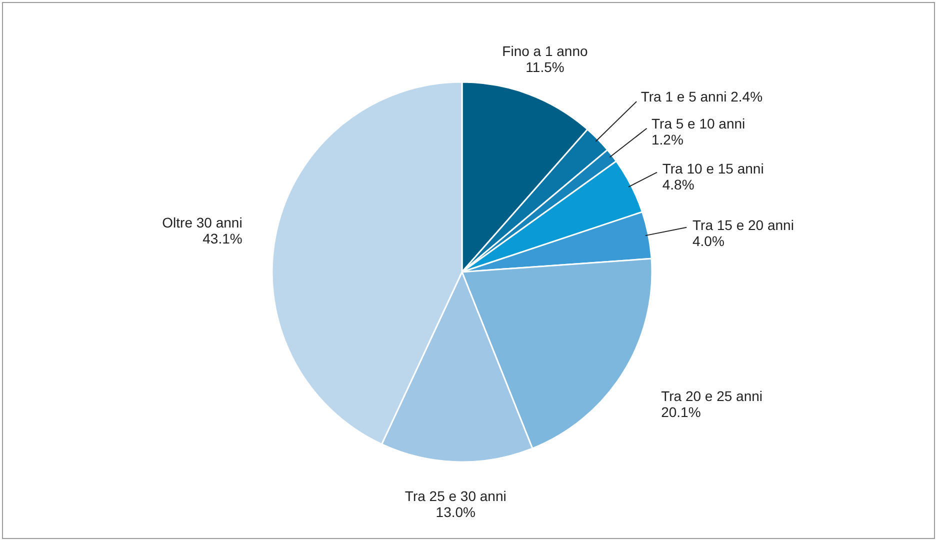 The width and height of the screenshot is (936, 540). What do you see at coordinates (699, 124) in the screenshot?
I see `slice-label: Tra 5 e 10 anni` at bounding box center [699, 124].